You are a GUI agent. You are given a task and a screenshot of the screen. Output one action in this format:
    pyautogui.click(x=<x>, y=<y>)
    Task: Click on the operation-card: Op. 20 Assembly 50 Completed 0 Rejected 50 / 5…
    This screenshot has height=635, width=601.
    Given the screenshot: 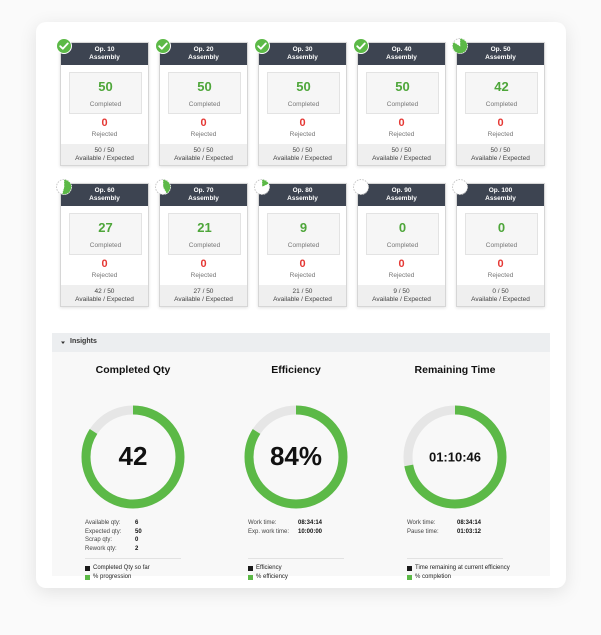 What is the action you would take?
    pyautogui.click(x=203, y=104)
    